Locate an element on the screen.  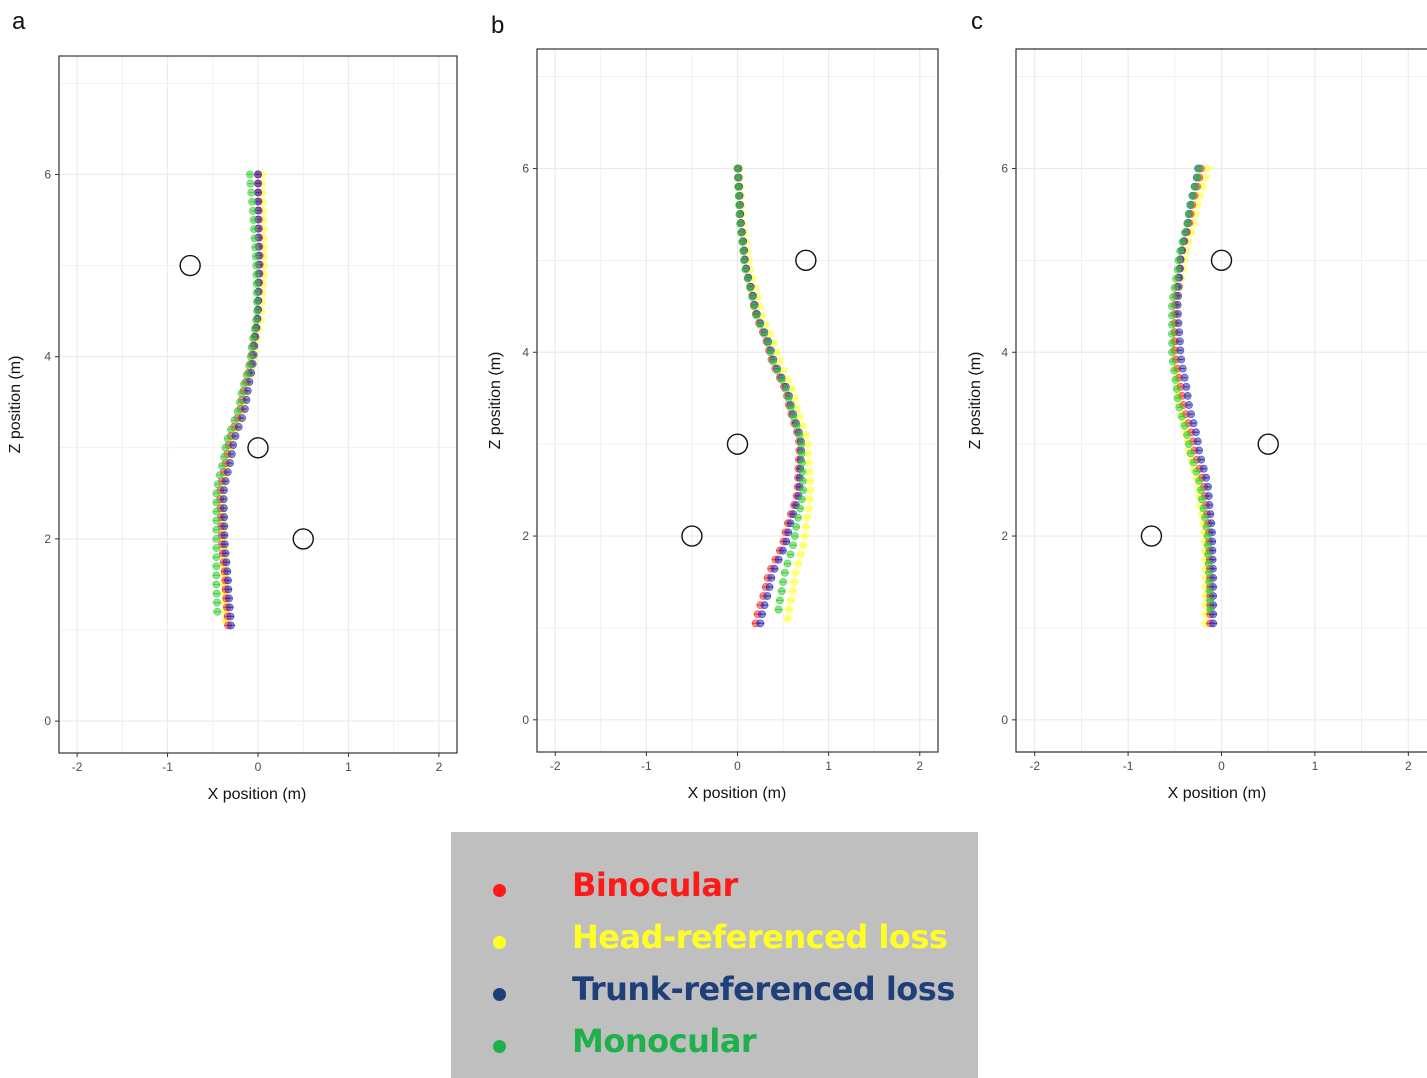
y-tick-label: 4 is located at coordinates (47, 357).